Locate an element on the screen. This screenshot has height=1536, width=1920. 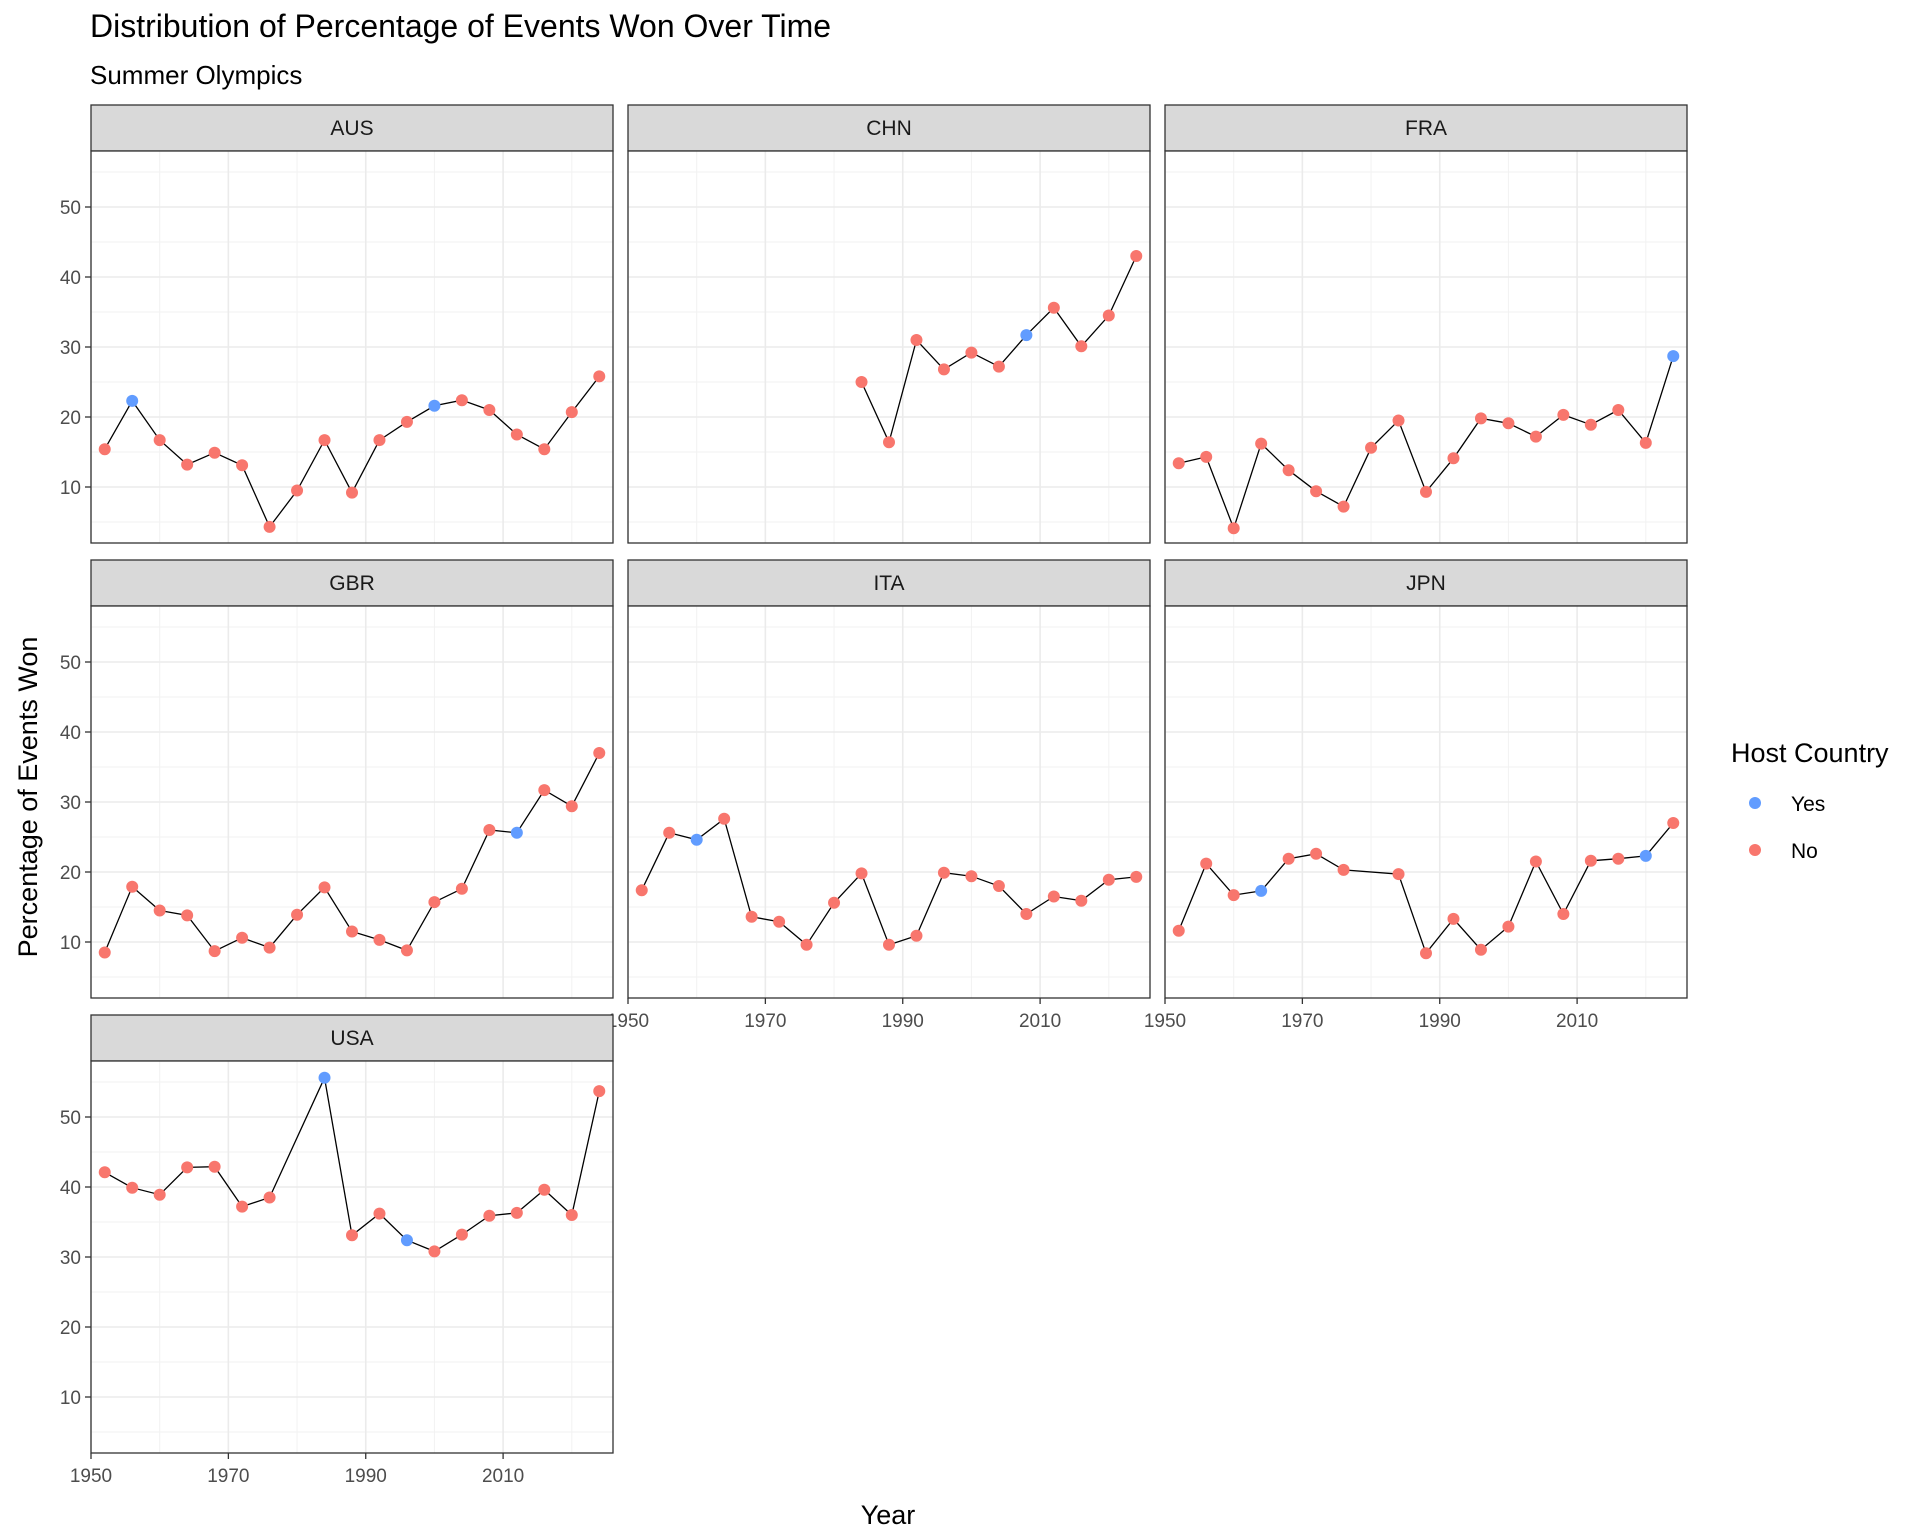
legend: Host Country Yes No is located at coordinates (1810, 800).